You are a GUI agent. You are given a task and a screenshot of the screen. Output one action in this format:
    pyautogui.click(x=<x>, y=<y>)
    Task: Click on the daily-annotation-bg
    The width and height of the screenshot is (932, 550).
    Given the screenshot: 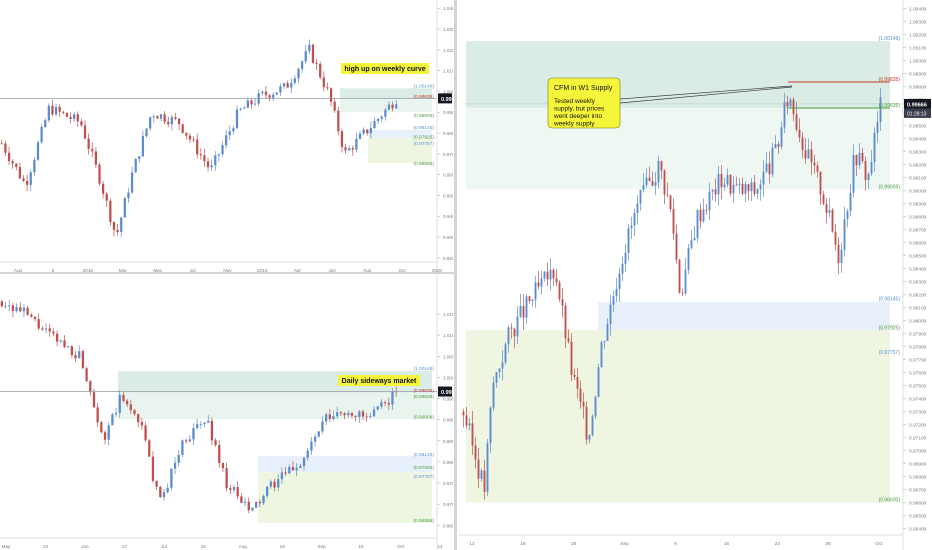 What is the action you would take?
    pyautogui.click(x=379, y=380)
    